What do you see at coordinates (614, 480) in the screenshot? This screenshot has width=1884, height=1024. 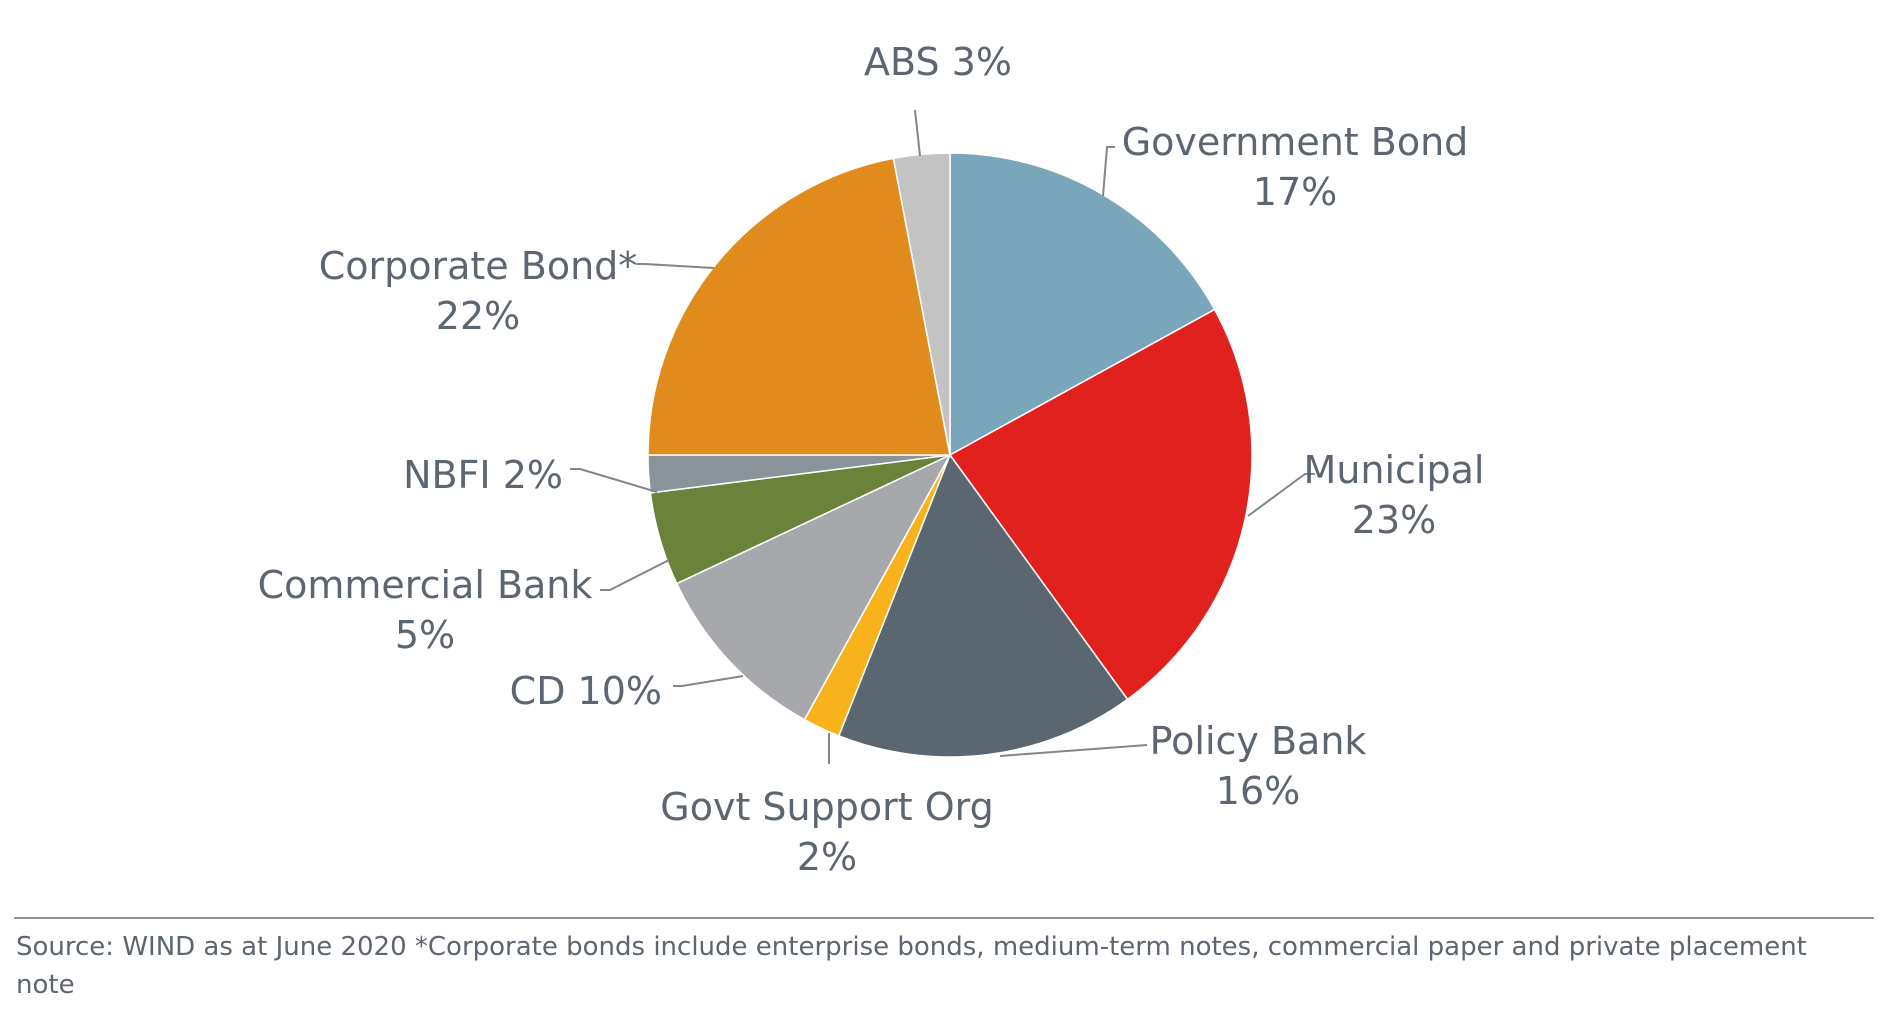 I see `leader-line-nbfi` at bounding box center [614, 480].